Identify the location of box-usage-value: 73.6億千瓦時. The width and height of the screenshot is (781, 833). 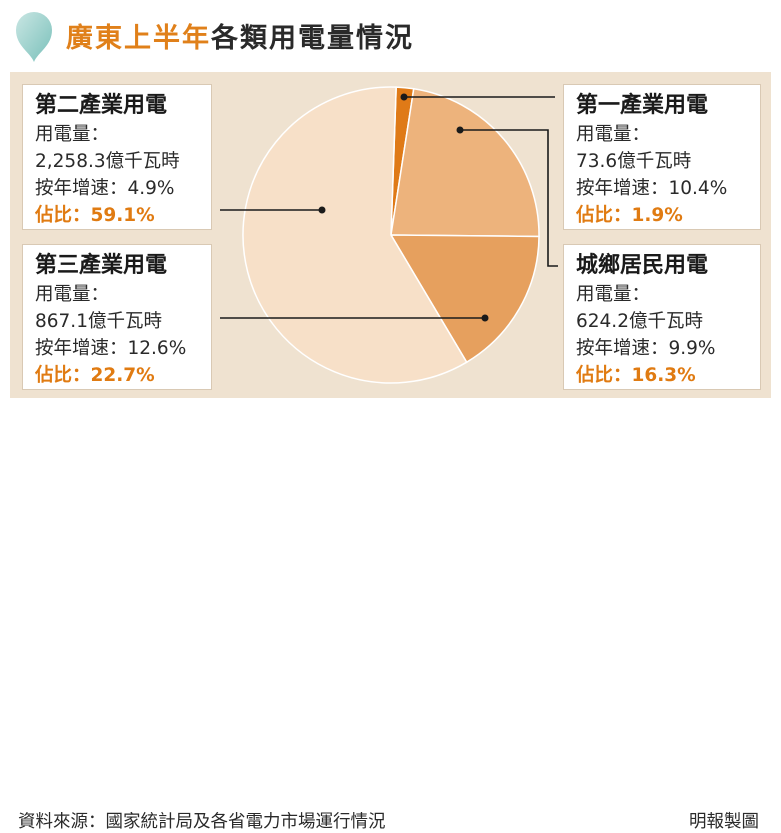
(634, 161).